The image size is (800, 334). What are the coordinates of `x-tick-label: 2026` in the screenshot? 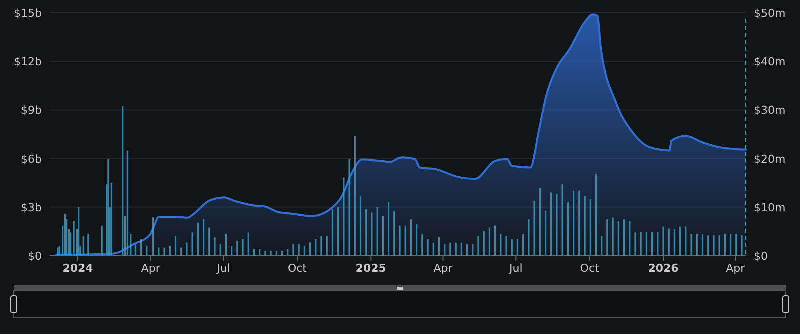 It's located at (664, 268).